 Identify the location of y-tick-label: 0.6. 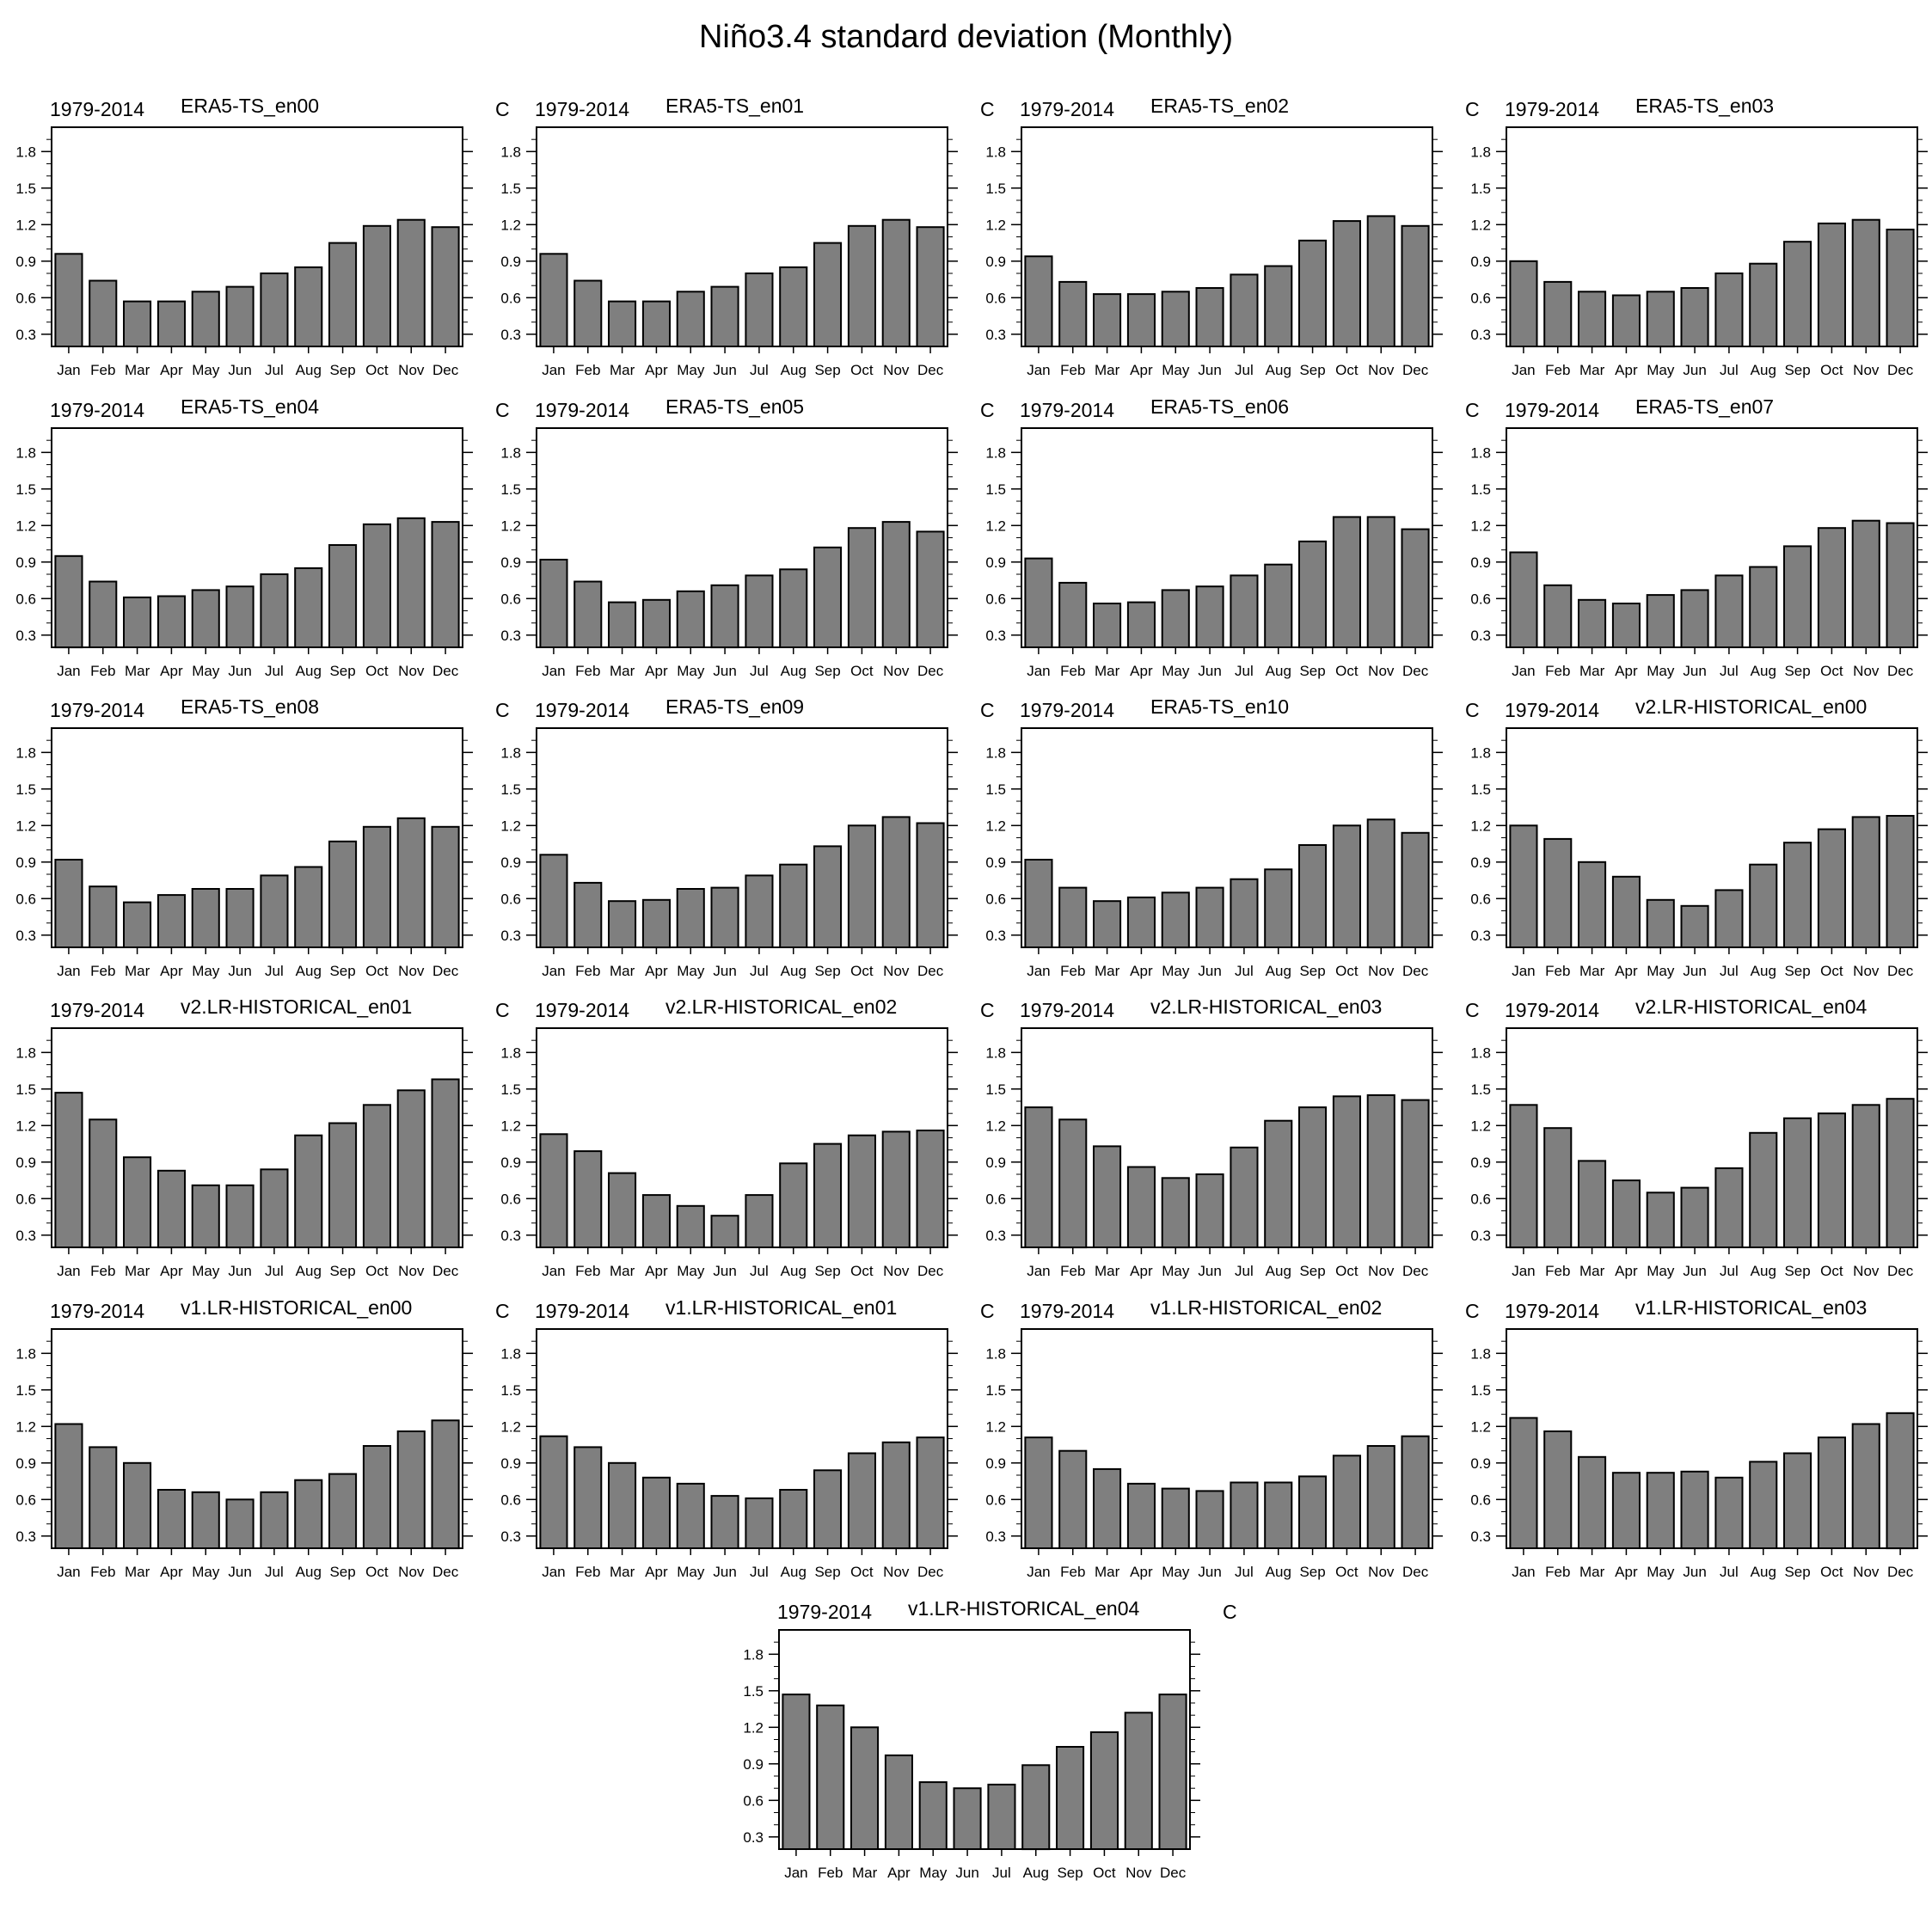
(25, 1199).